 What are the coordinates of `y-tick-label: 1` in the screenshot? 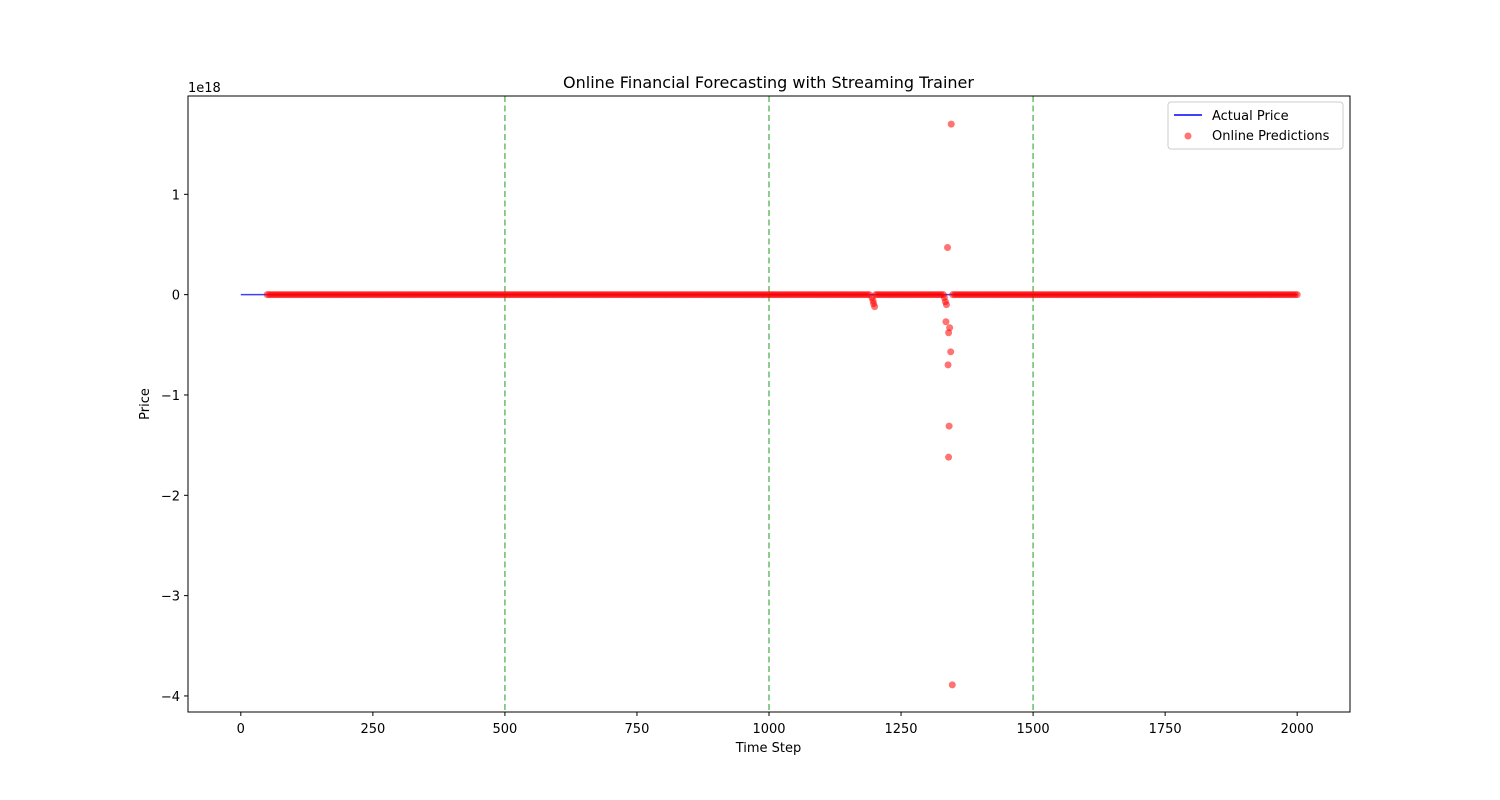 It's located at (176, 195).